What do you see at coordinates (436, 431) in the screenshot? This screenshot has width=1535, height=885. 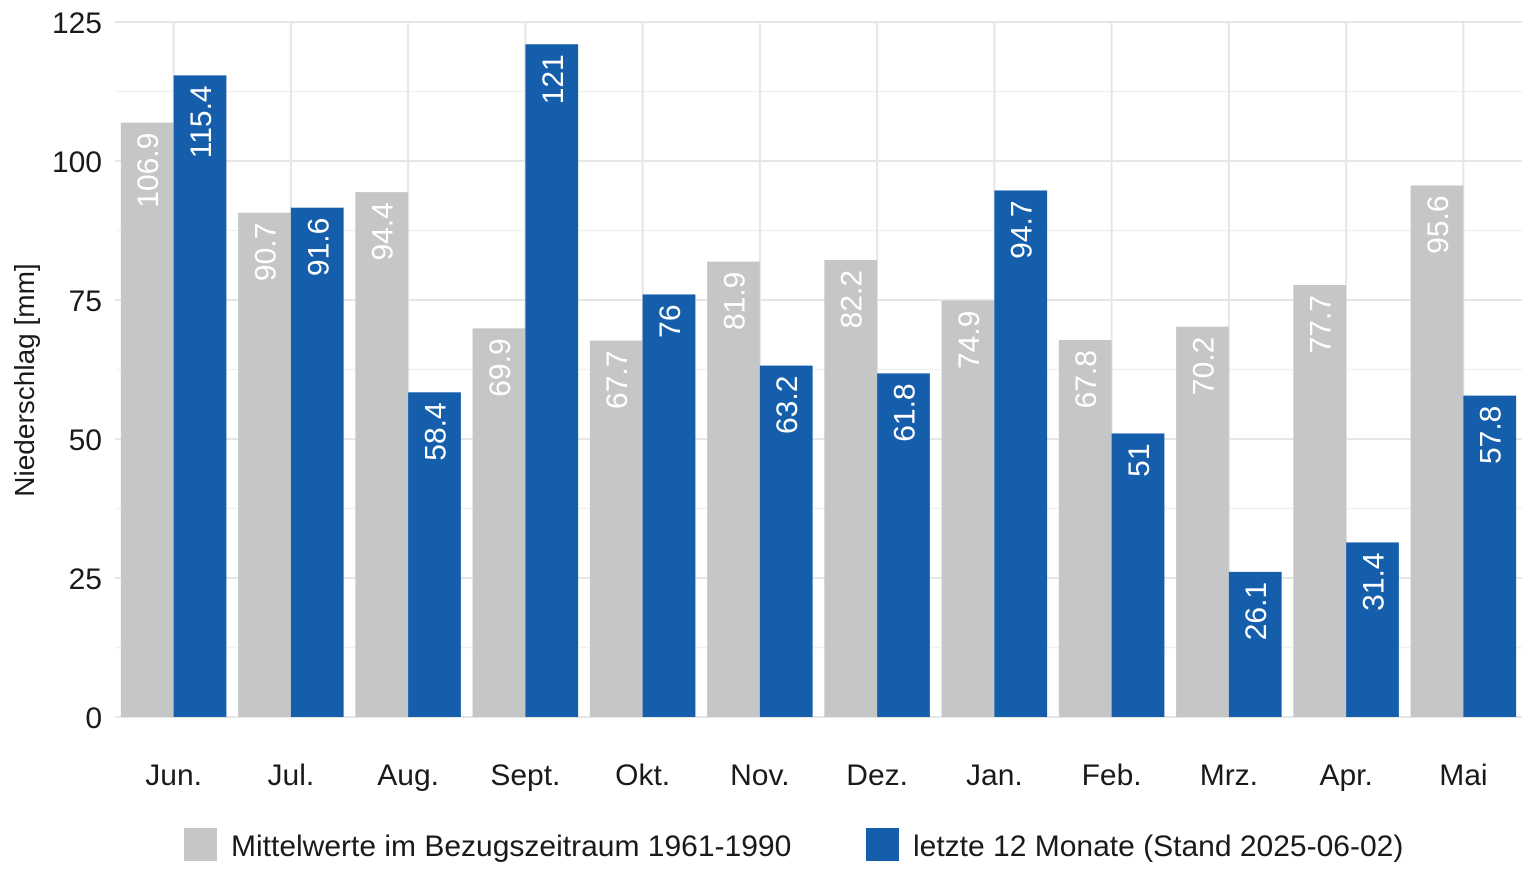 I see `bar-value-label: 58.4` at bounding box center [436, 431].